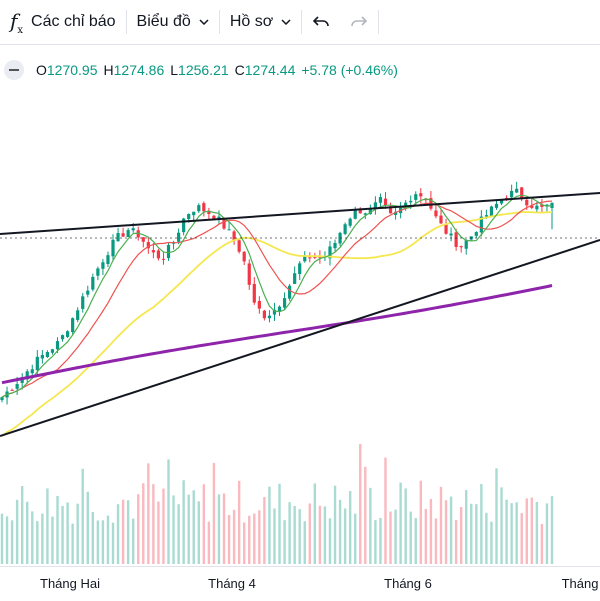 This screenshot has width=600, height=601. What do you see at coordinates (260, 22) in the screenshot?
I see `profile-dropdown: Hồ sơ` at bounding box center [260, 22].